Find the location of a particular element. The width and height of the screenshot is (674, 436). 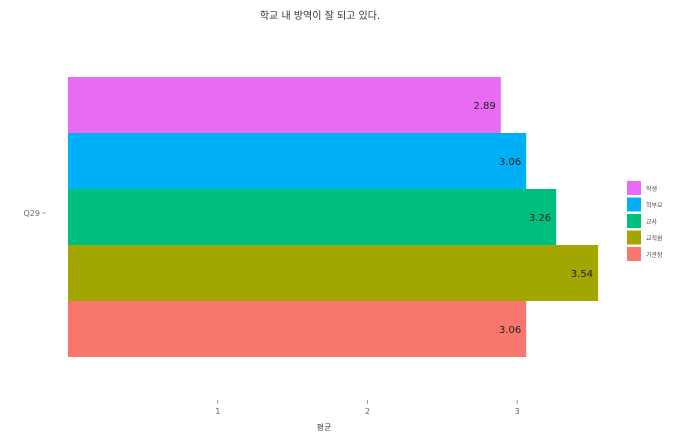

x-ticks-group: 1 2 3 is located at coordinates (367, 408).